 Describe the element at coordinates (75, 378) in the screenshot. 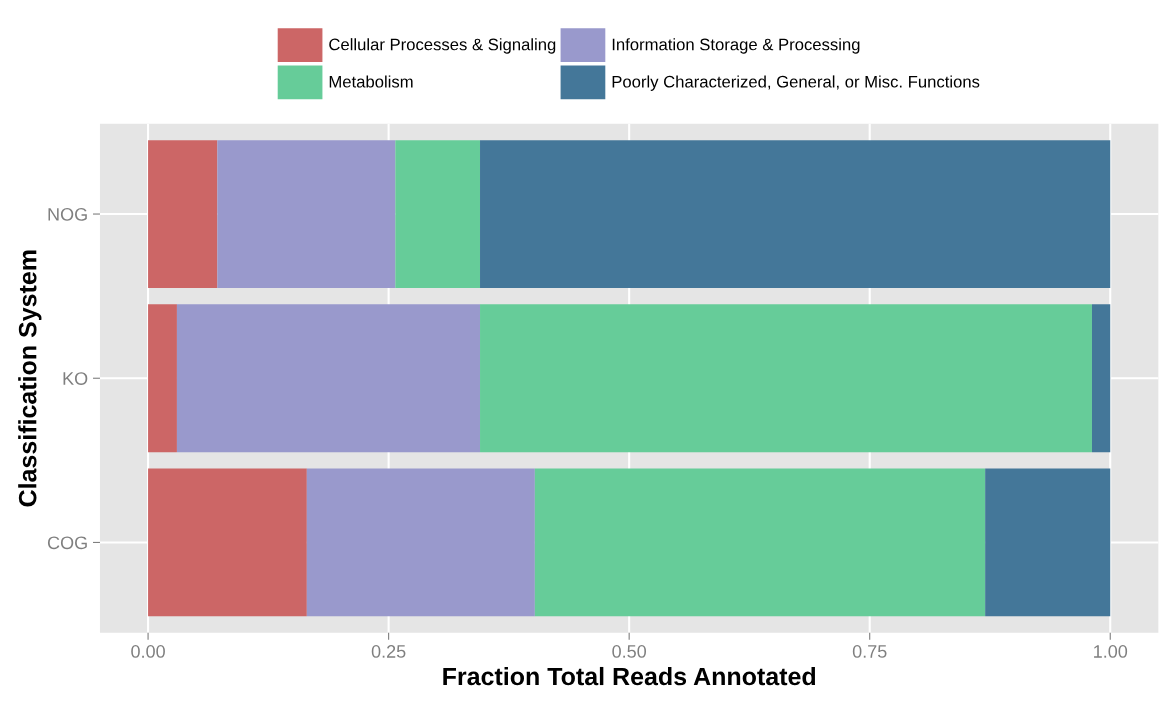

I see `y-tick-label: KO` at that location.